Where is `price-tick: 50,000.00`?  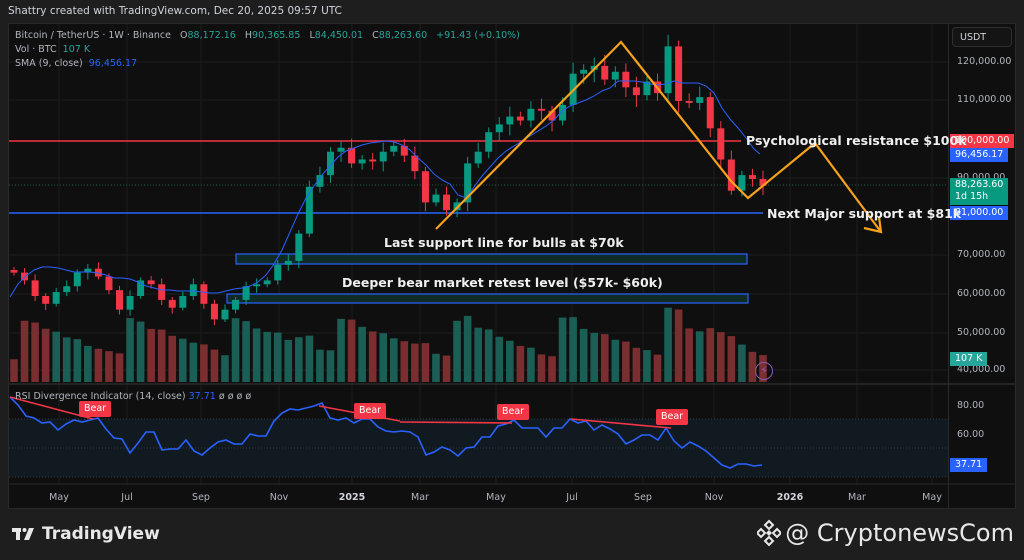 price-tick: 50,000.00 is located at coordinates (981, 332).